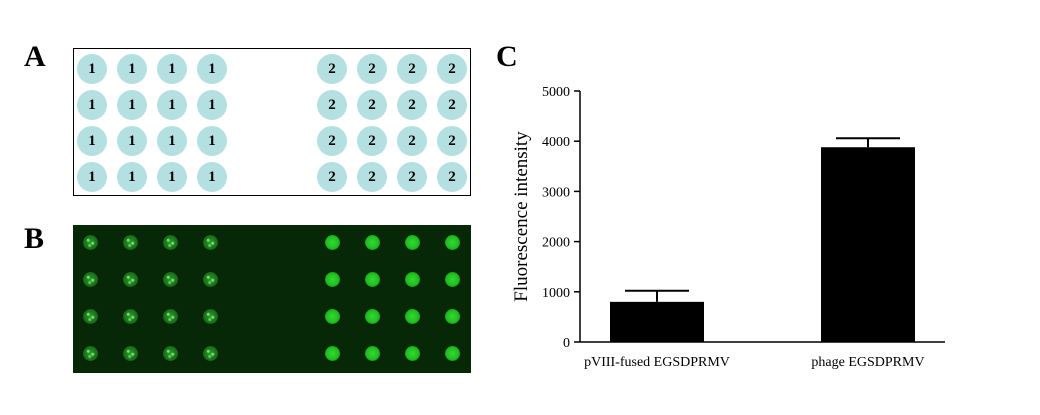 This screenshot has width=1040, height=415. What do you see at coordinates (556, 142) in the screenshot?
I see `y-tick-label: 4000` at bounding box center [556, 142].